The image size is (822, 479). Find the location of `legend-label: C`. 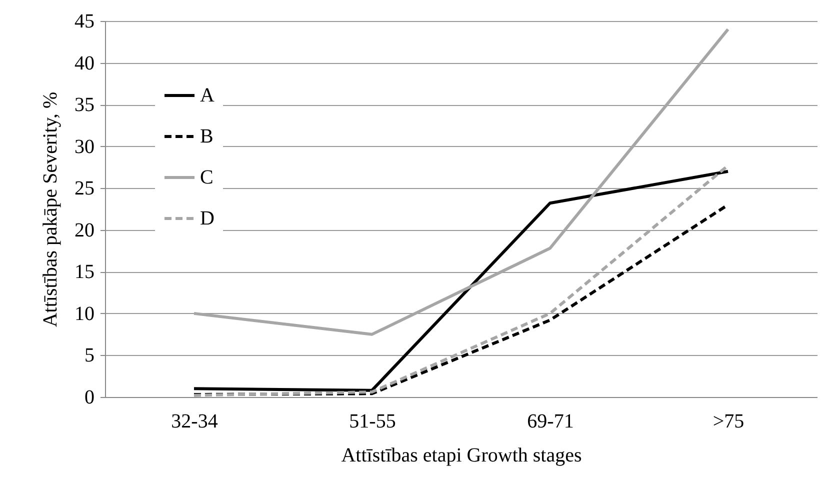

legend-label: C is located at coordinates (207, 177).